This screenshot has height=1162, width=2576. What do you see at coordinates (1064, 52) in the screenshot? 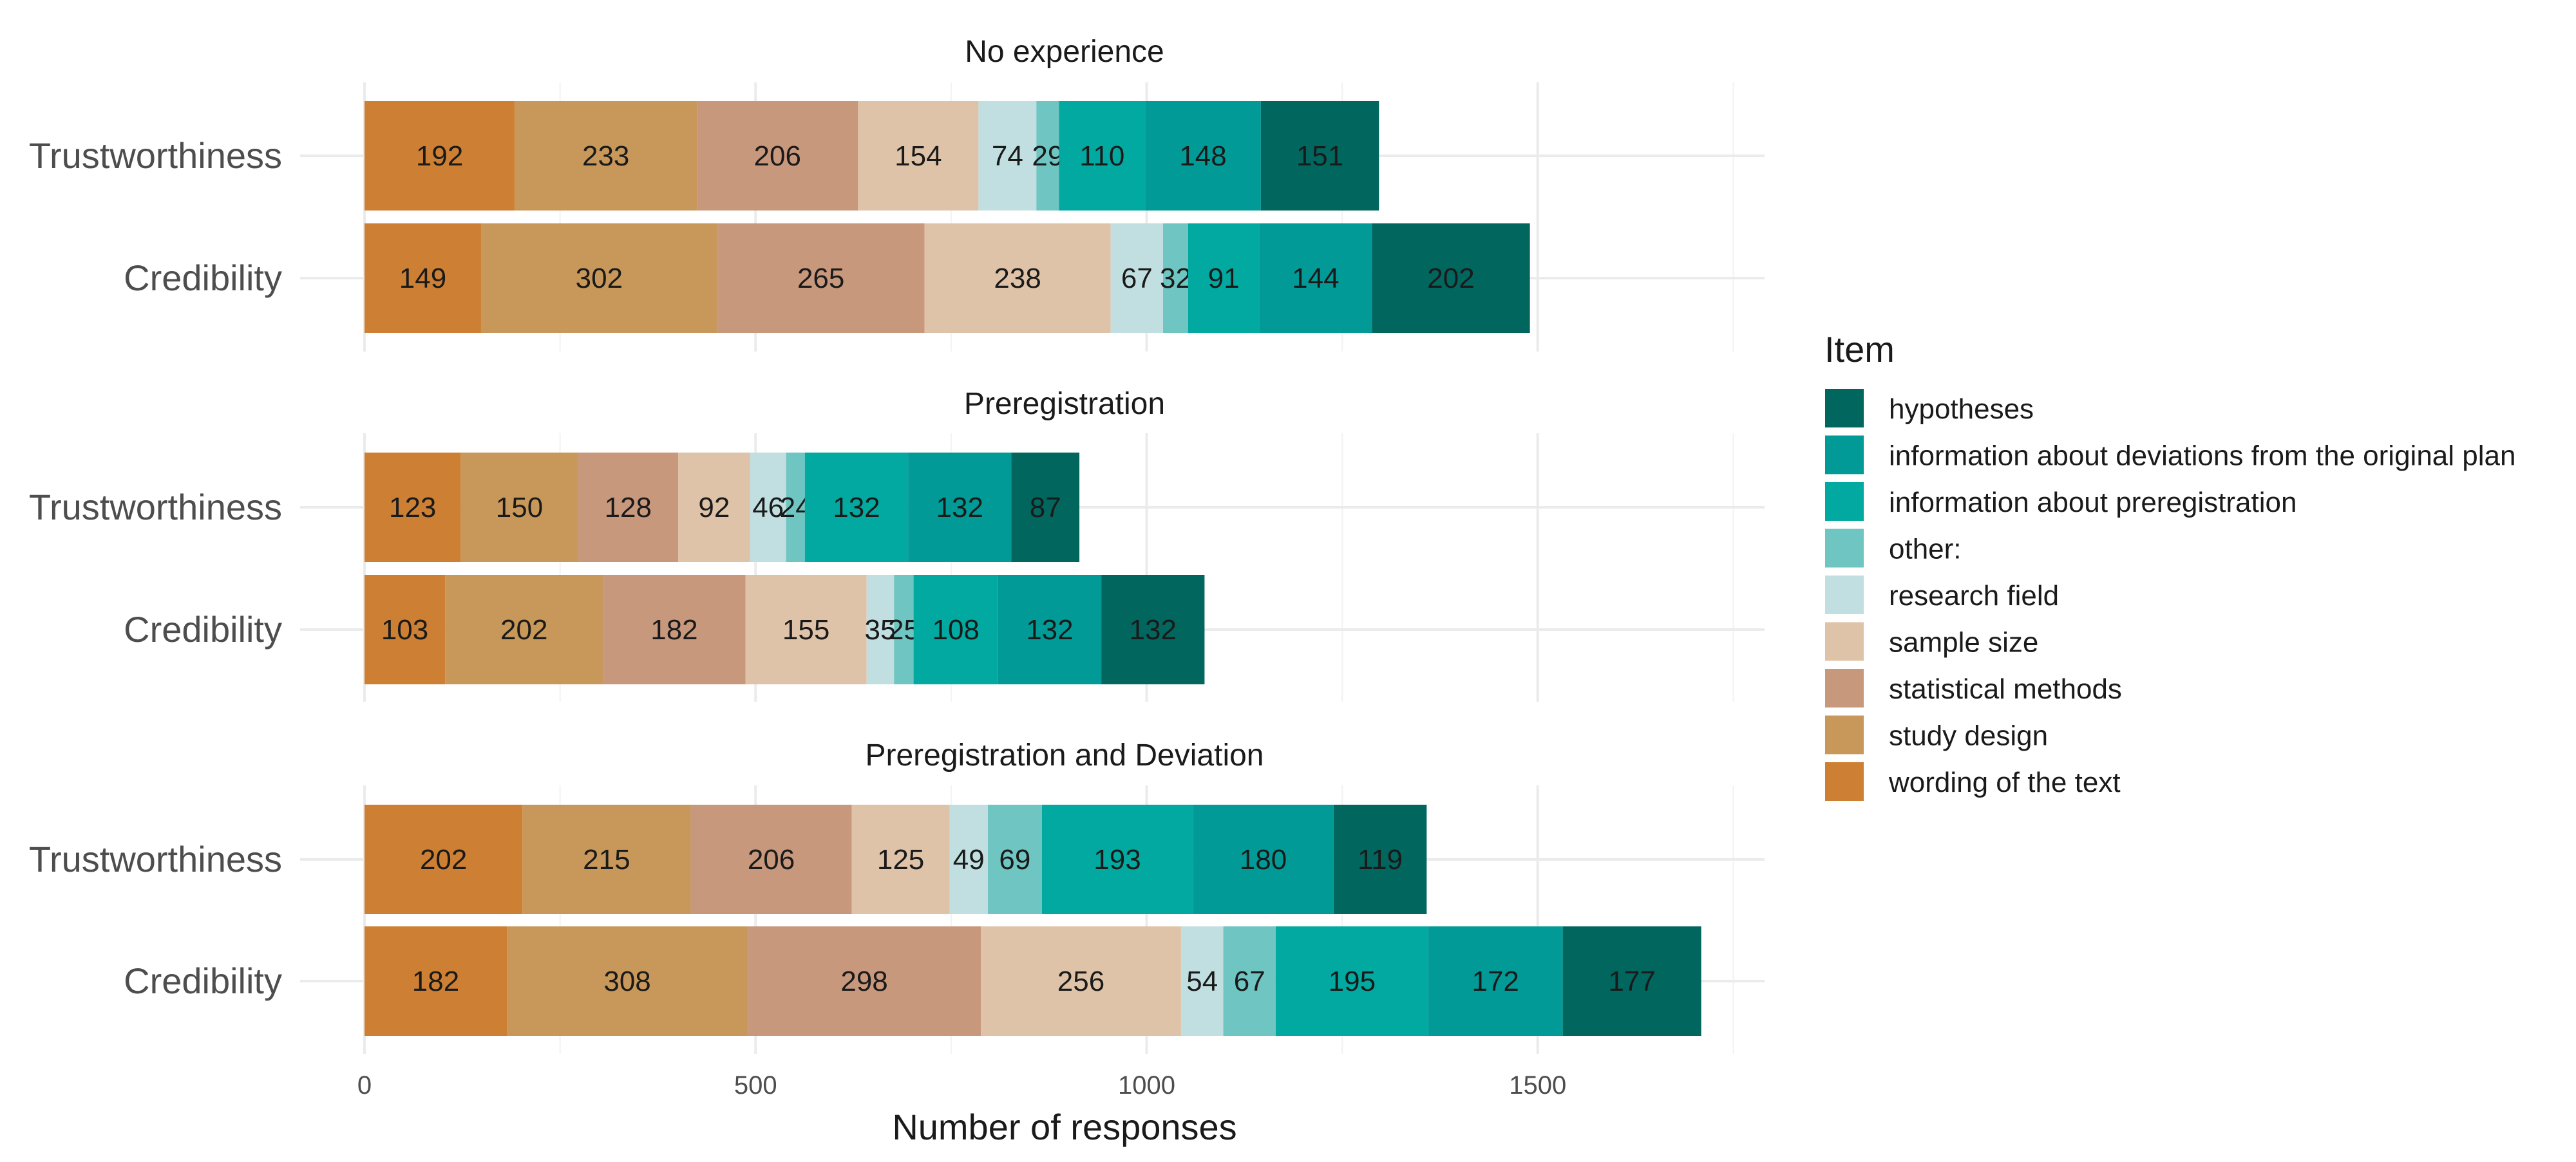
I see `panel-title: No experience` at bounding box center [1064, 52].